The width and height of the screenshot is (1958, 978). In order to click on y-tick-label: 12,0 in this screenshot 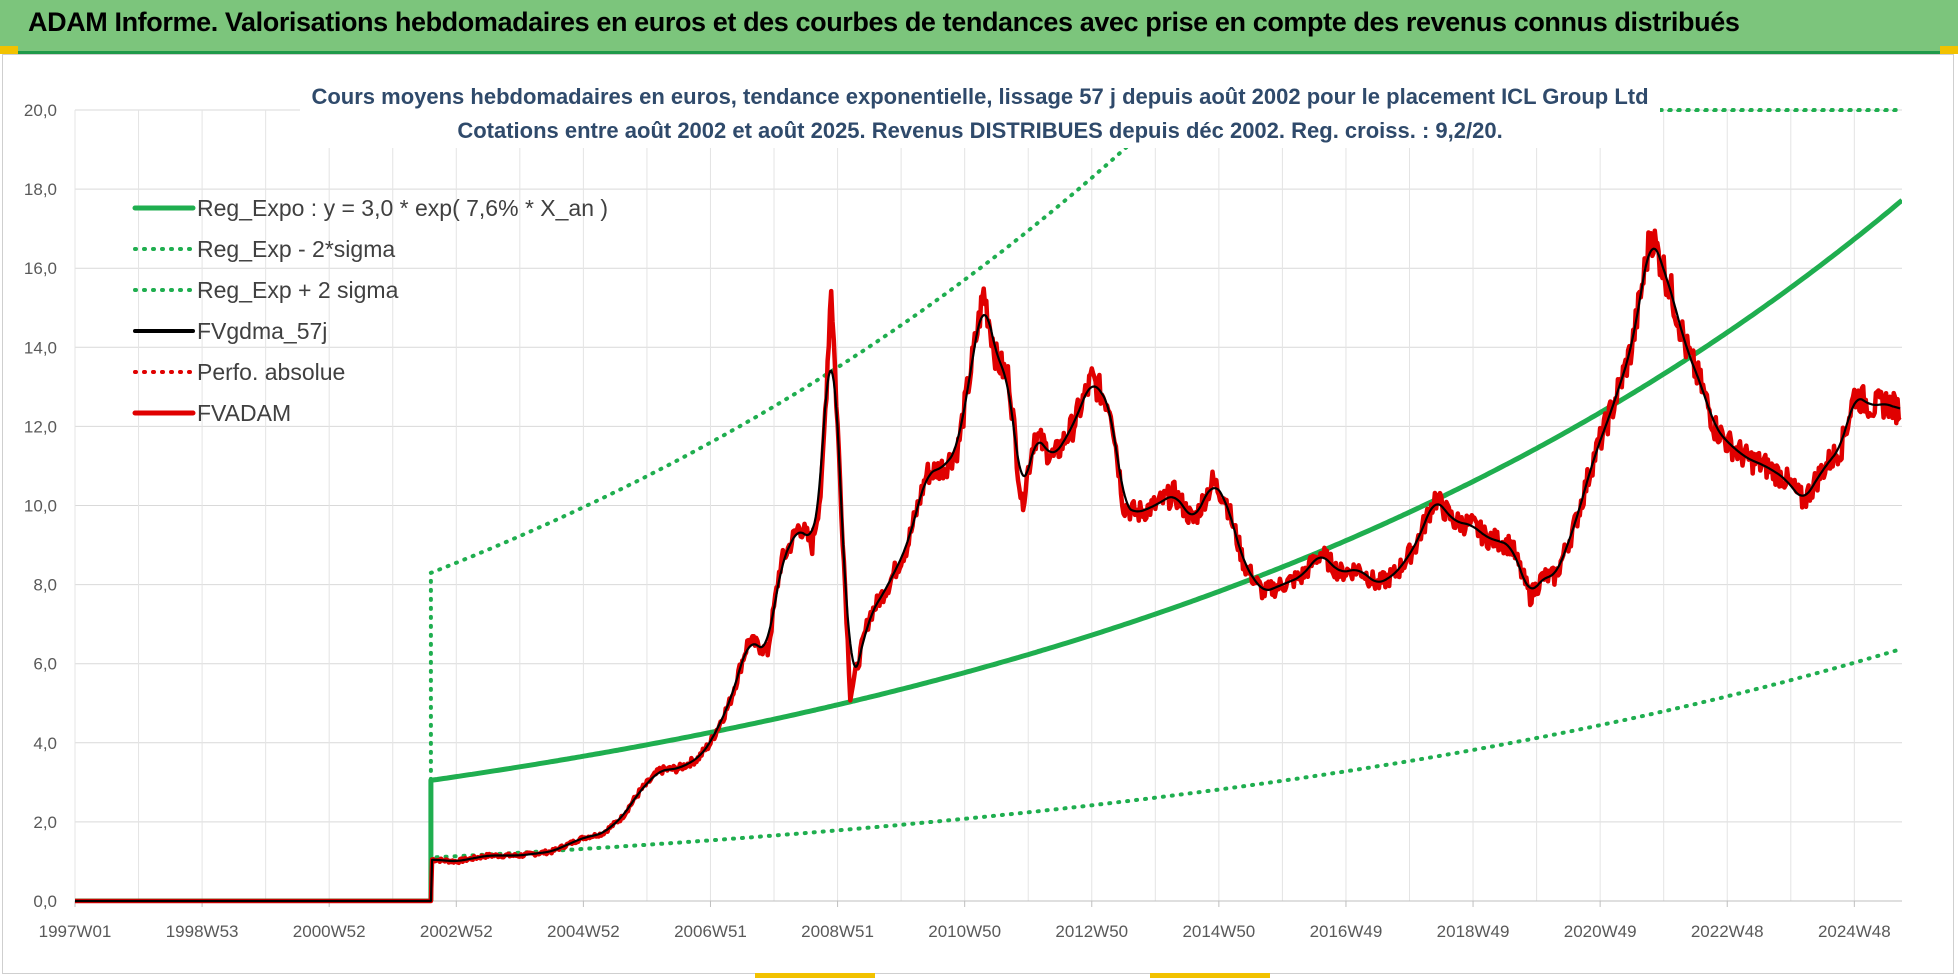, I will do `click(40, 426)`.